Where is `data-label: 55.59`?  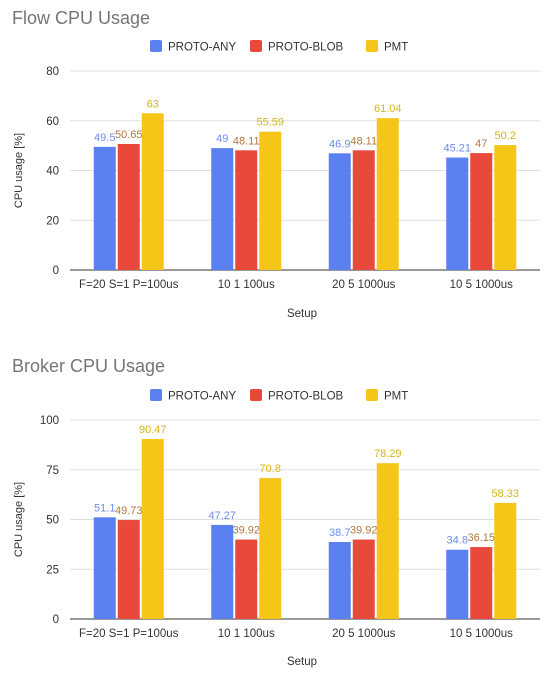
data-label: 55.59 is located at coordinates (270, 123).